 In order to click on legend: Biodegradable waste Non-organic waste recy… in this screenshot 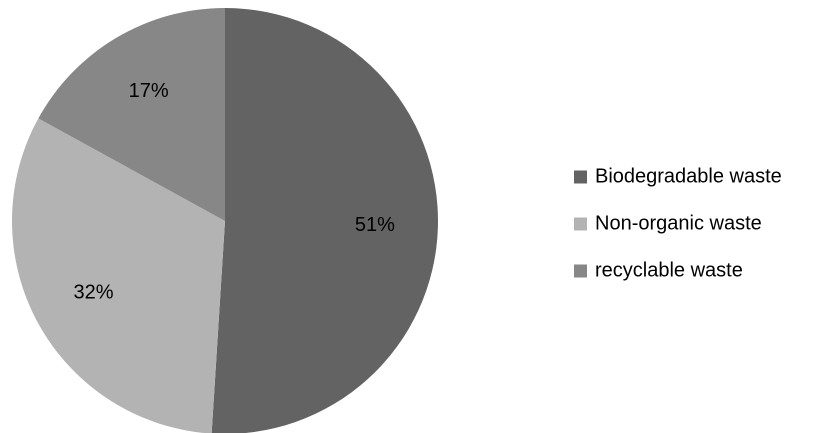, I will do `click(678, 223)`.